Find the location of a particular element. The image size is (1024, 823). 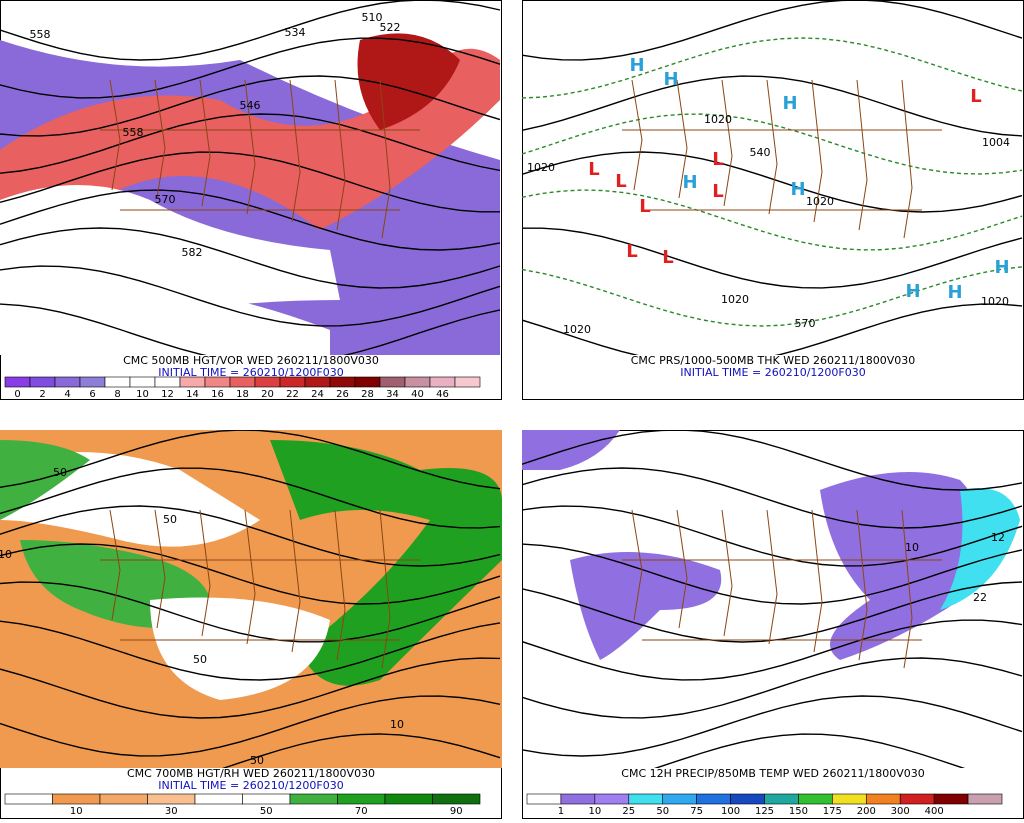

colorbar-label: 26 is located at coordinates (342, 394).